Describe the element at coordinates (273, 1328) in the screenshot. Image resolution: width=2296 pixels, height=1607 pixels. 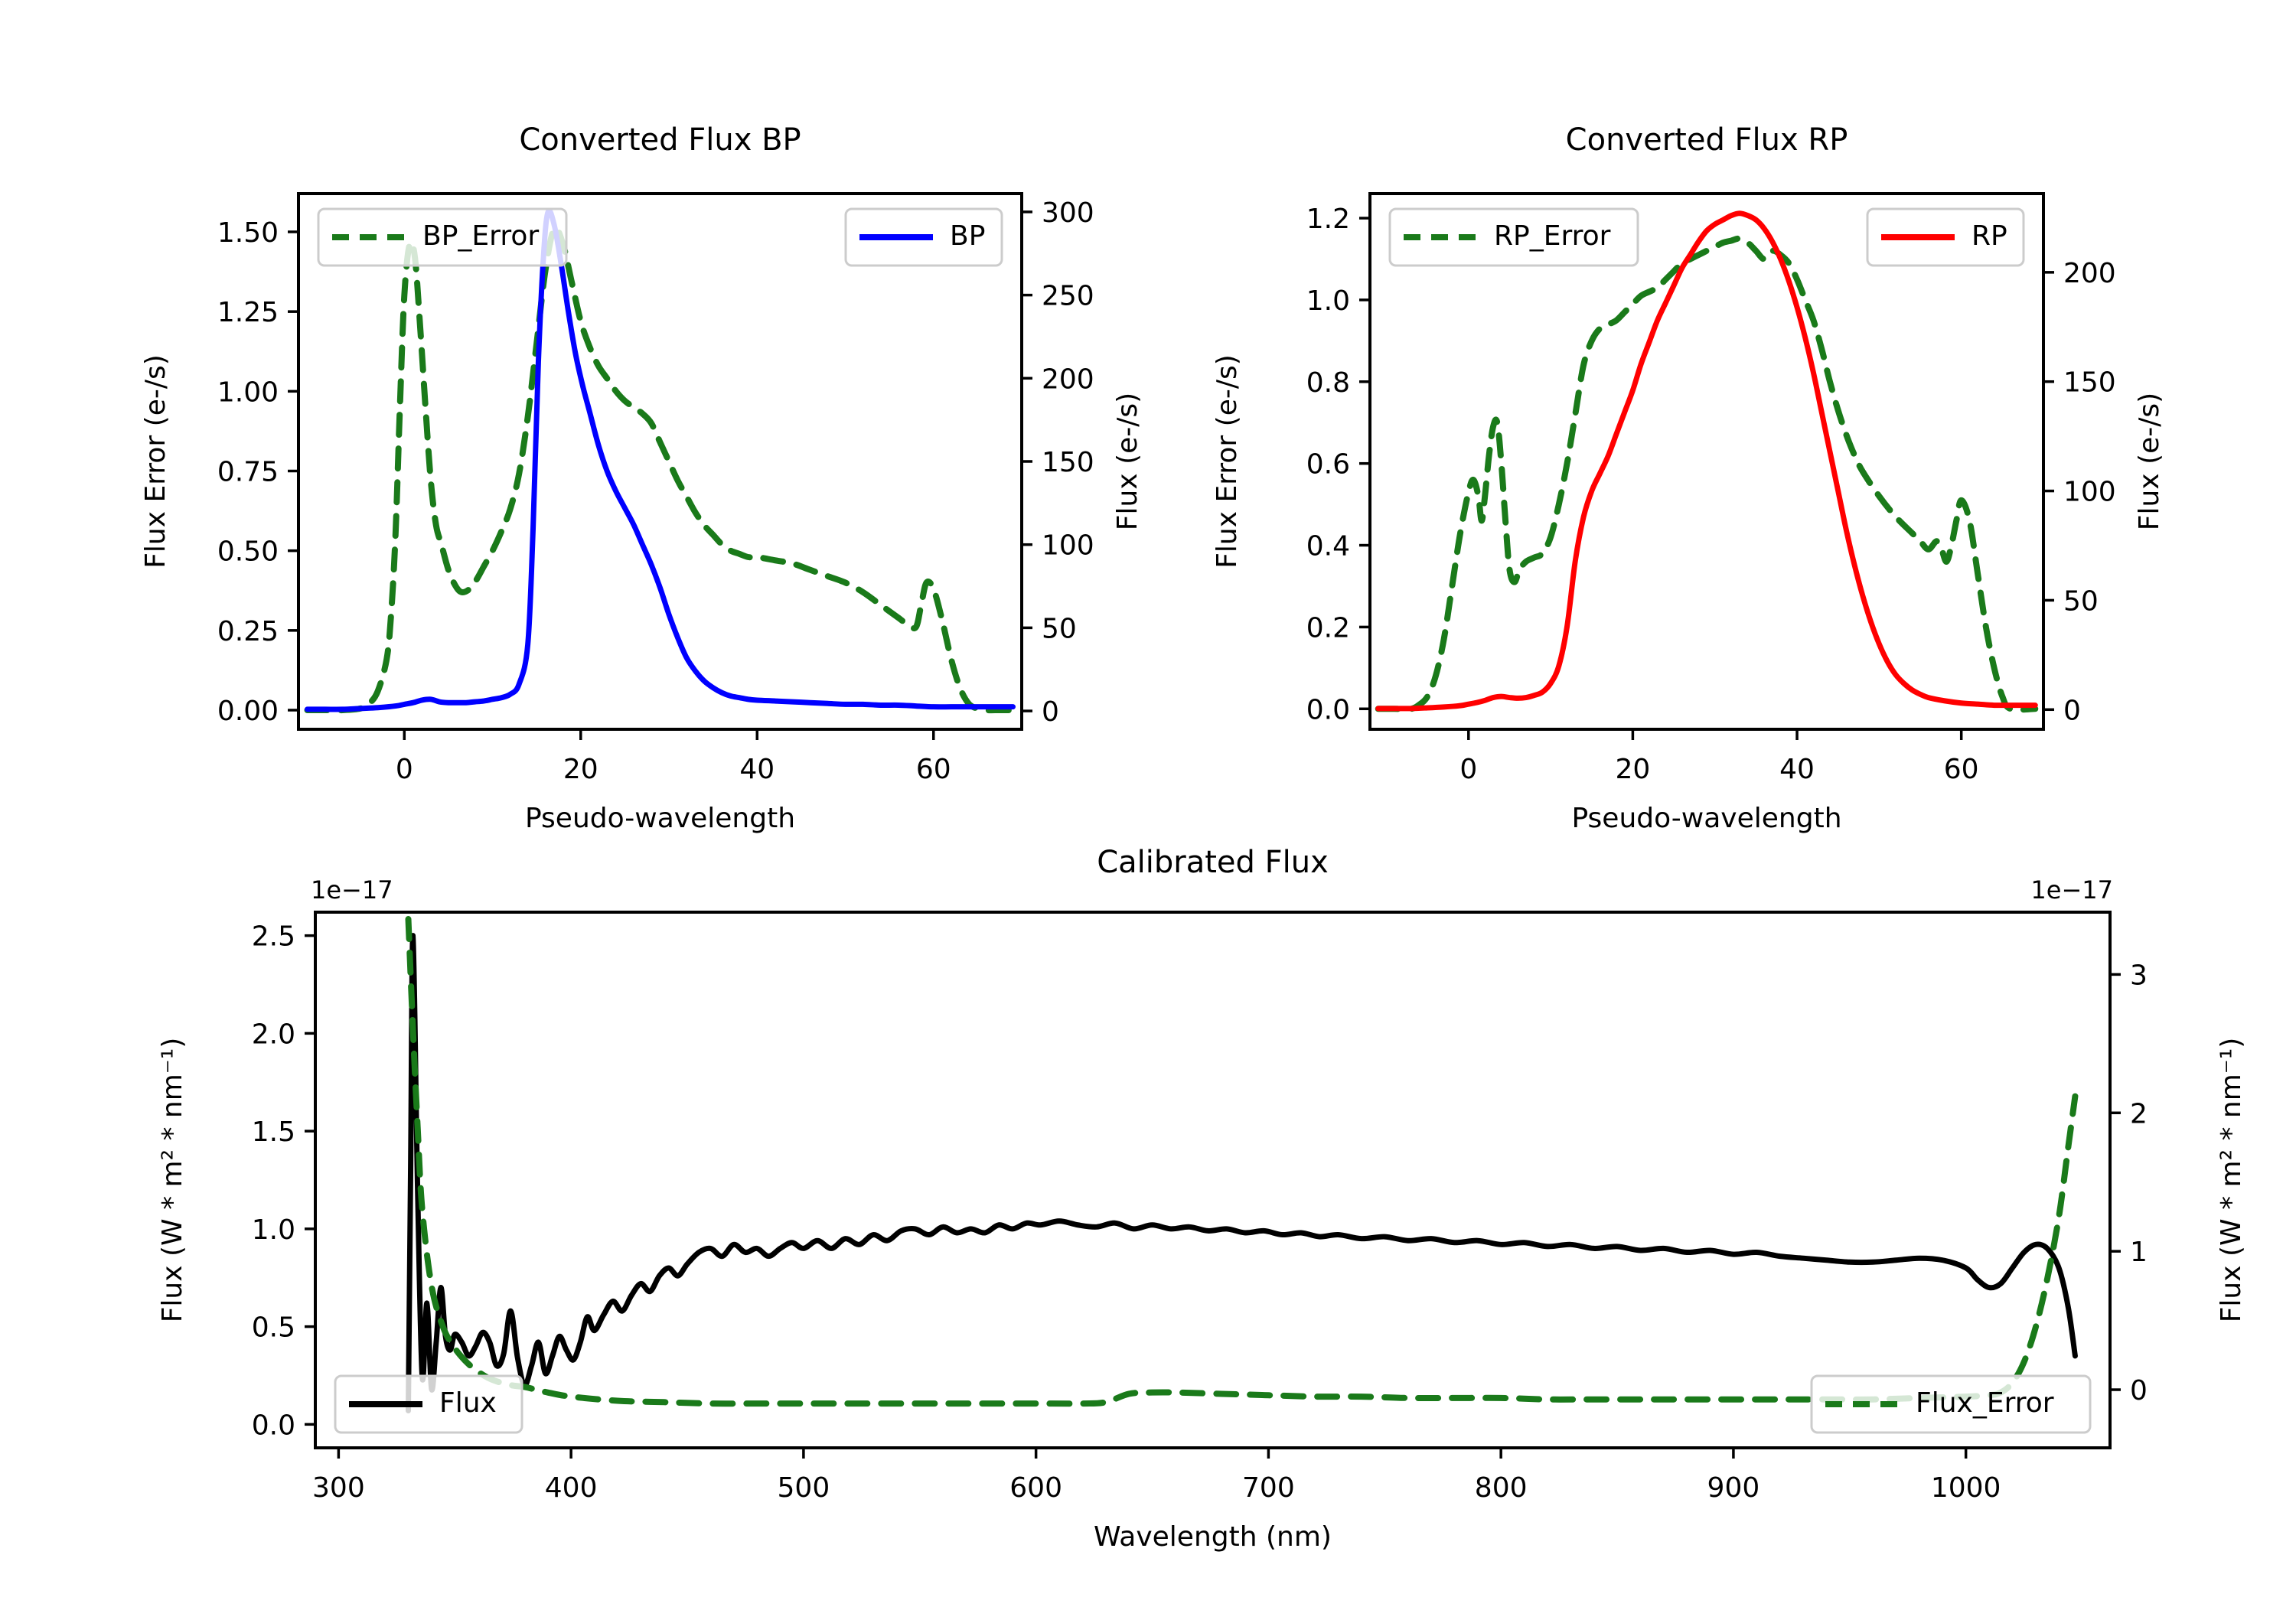
I see `y-tick-label-left: 0.5` at that location.